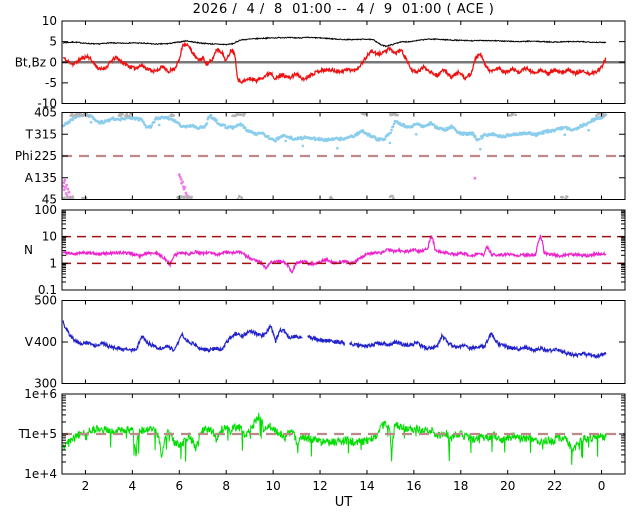 The image size is (640, 512). What do you see at coordinates (272, 486) in the screenshot?
I see `x-tick-label: 10` at bounding box center [272, 486].